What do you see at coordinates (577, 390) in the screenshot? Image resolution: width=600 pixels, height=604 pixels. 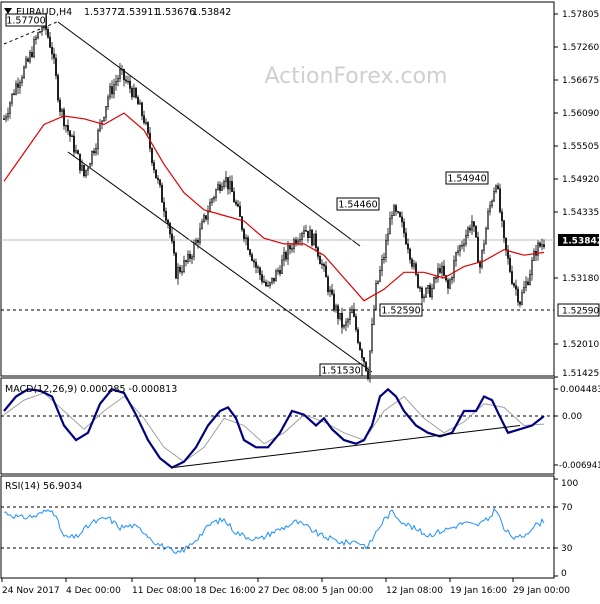 I see `macd-tick: 0.004483` at bounding box center [577, 390].